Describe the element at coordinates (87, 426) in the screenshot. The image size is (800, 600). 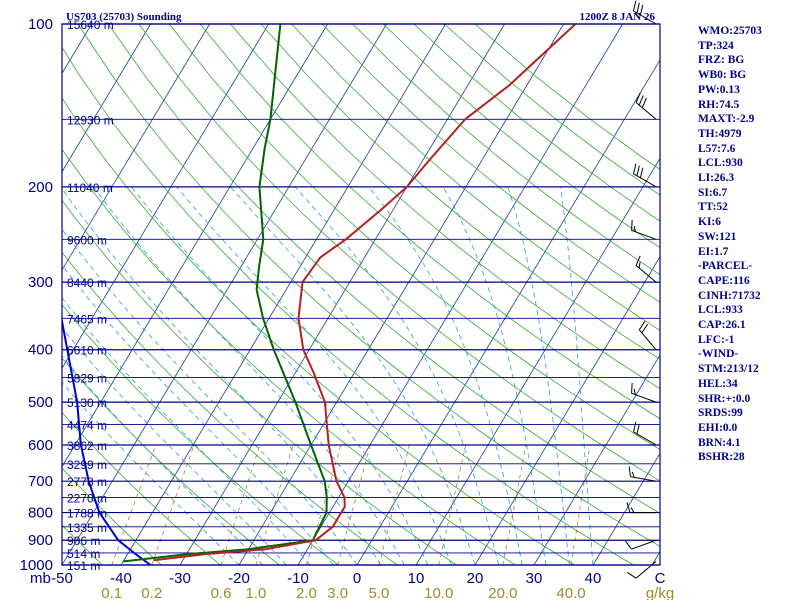
I see `height-label: 4474 m` at that location.